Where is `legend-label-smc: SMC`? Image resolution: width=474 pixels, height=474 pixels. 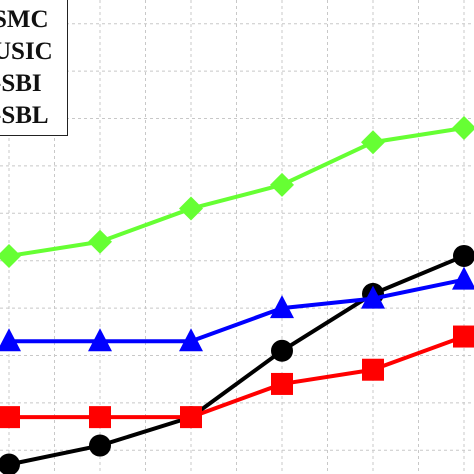
legend-label-smc: SMC is located at coordinates (24, 19).